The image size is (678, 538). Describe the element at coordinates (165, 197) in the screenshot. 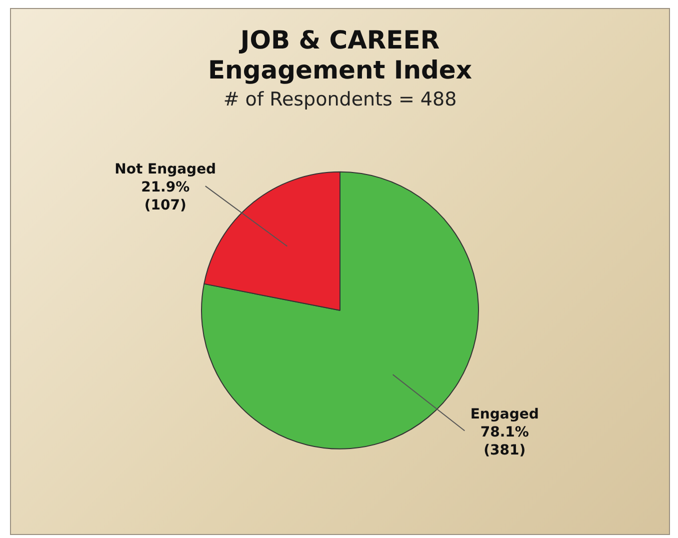

I see `data-label: 21.9% (107)` at that location.